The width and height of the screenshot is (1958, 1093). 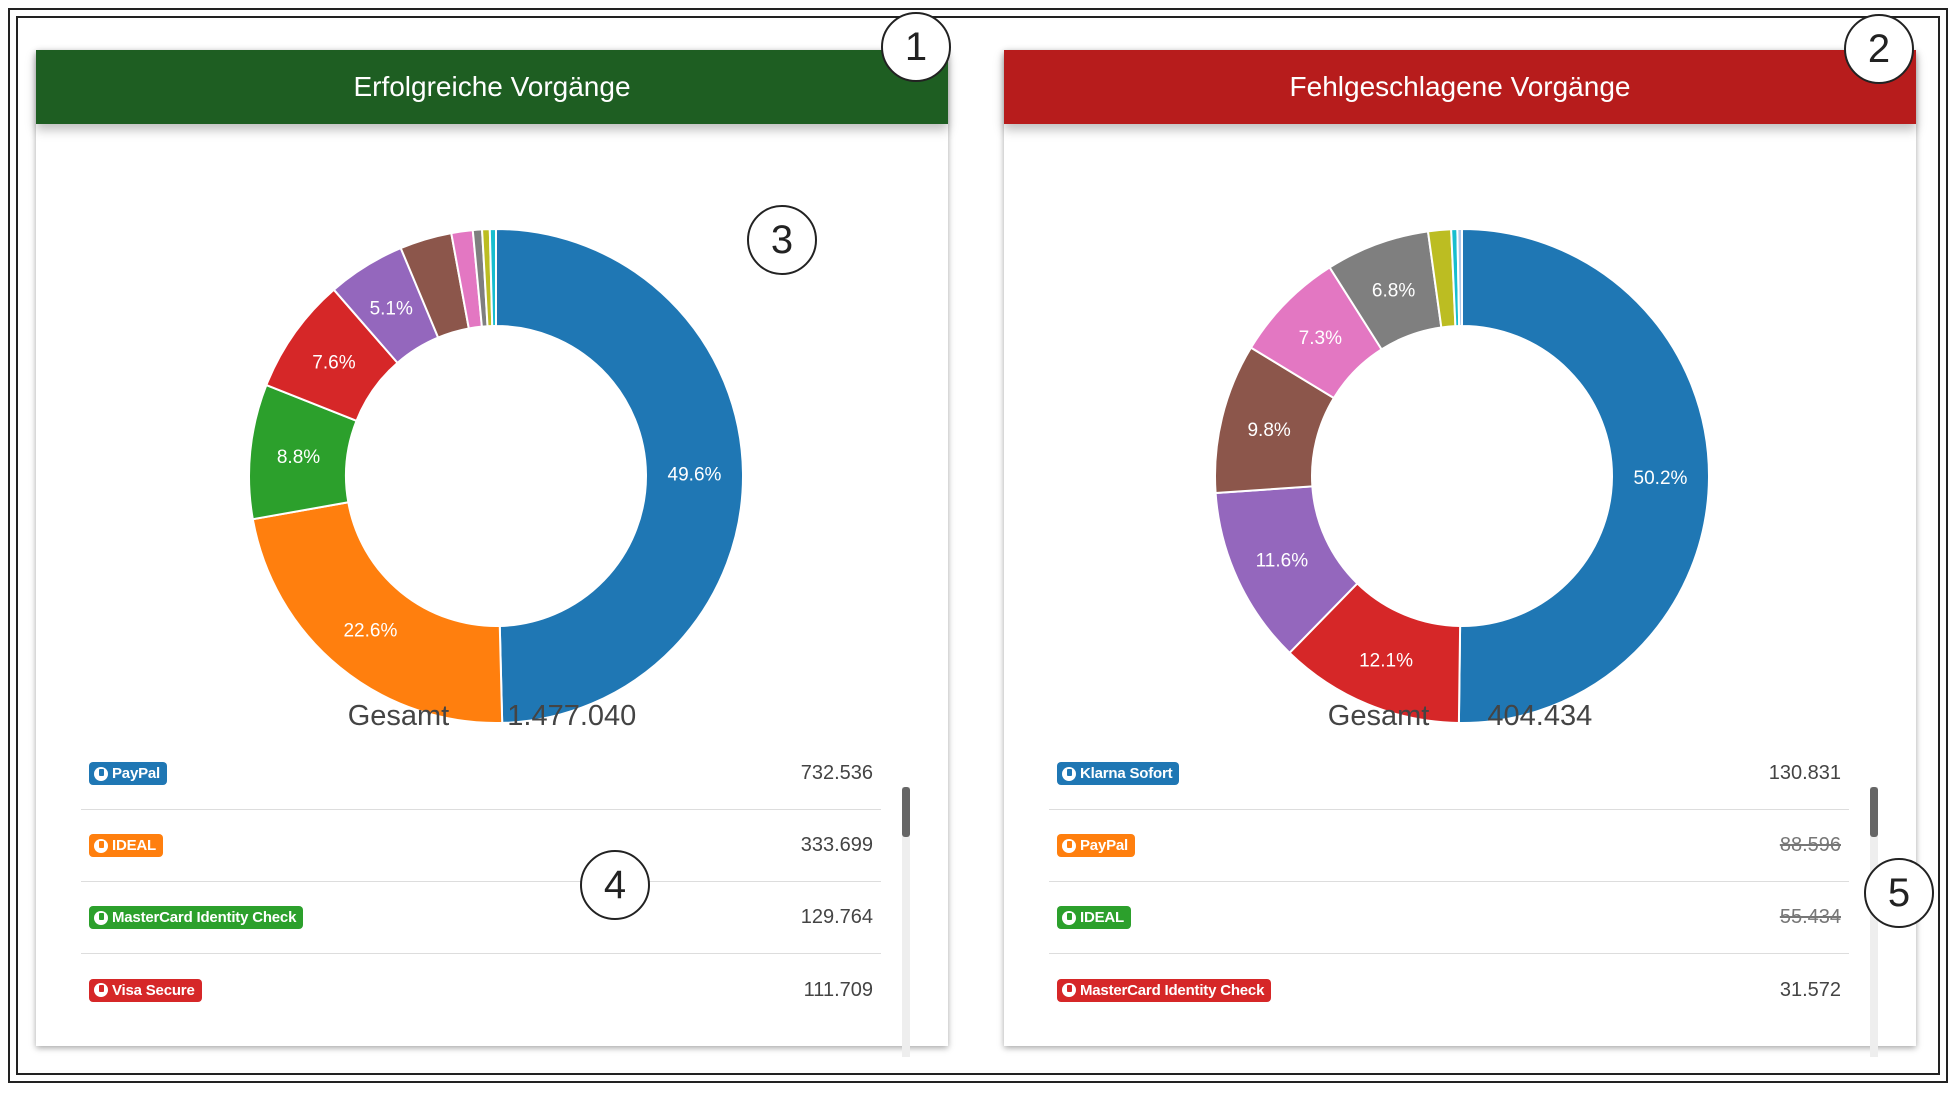 I want to click on failed-scroll-thumb, so click(x=1874, y=812).